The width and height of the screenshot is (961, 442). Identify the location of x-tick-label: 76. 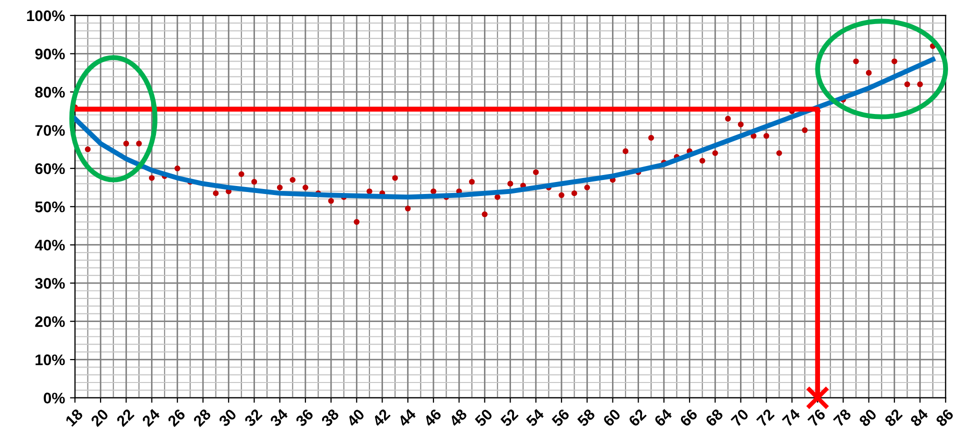
(816, 418).